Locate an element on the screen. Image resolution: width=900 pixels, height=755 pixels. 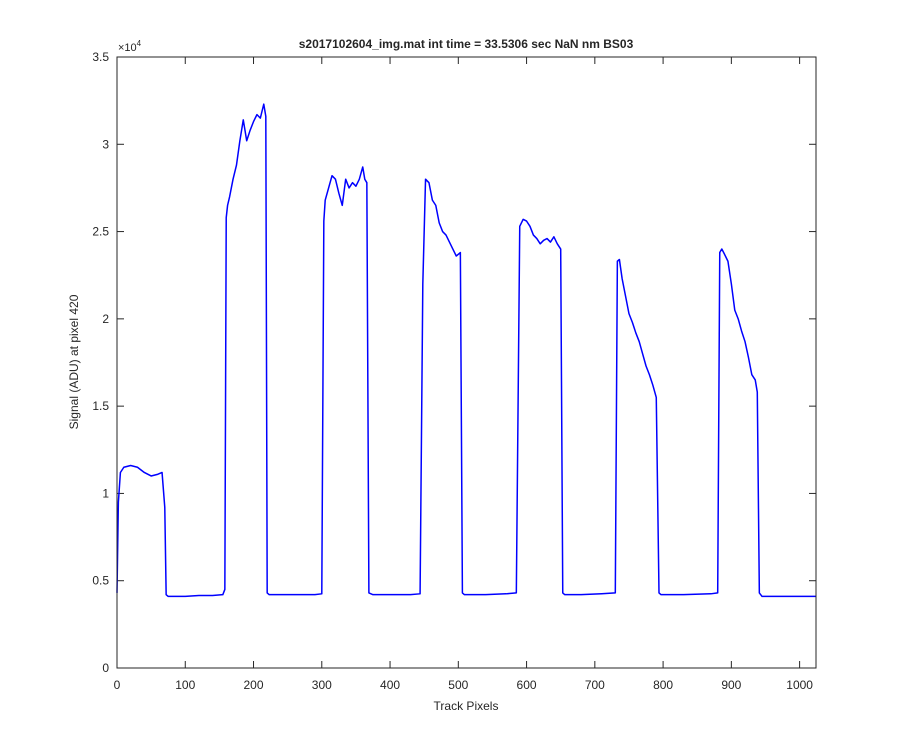
x-tick-label: 300 is located at coordinates (322, 685).